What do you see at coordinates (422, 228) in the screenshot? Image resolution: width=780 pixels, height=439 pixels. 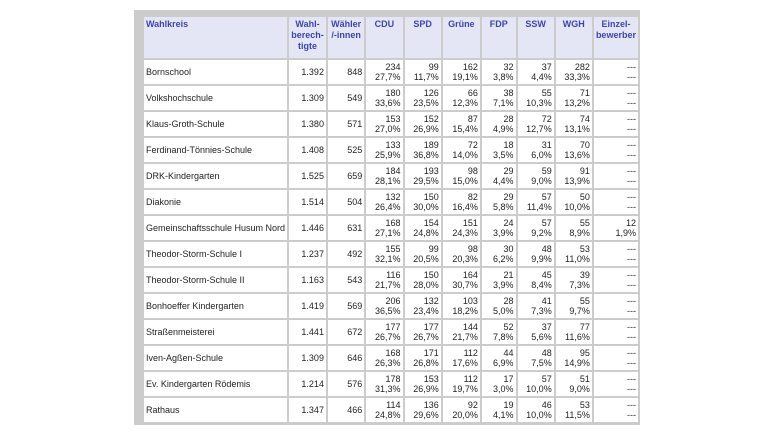 I see `spd-cell: 154 24,8%` at bounding box center [422, 228].